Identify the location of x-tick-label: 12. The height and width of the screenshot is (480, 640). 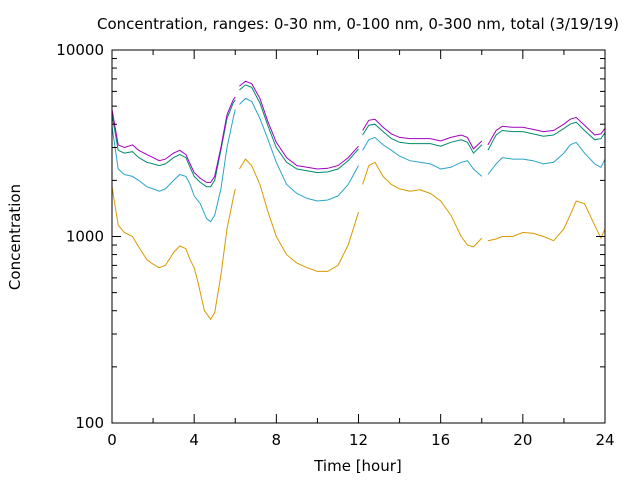
(358, 440).